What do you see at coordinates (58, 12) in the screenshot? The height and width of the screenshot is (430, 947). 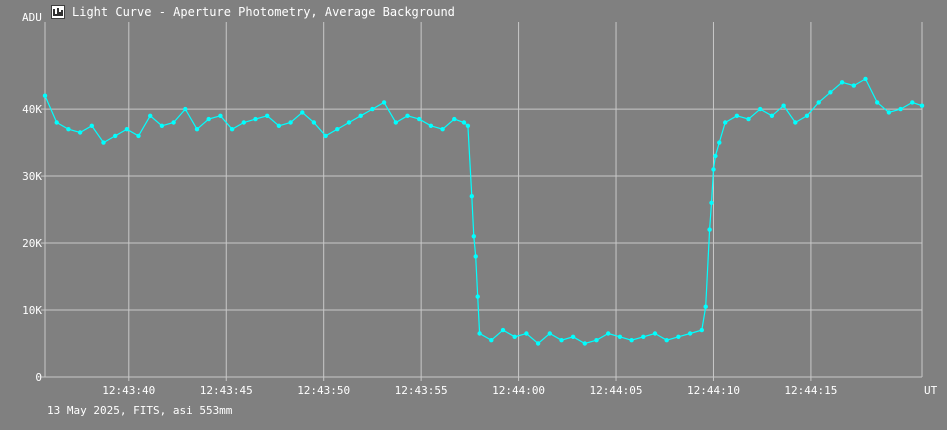 I see `light-curve-app-icon` at bounding box center [58, 12].